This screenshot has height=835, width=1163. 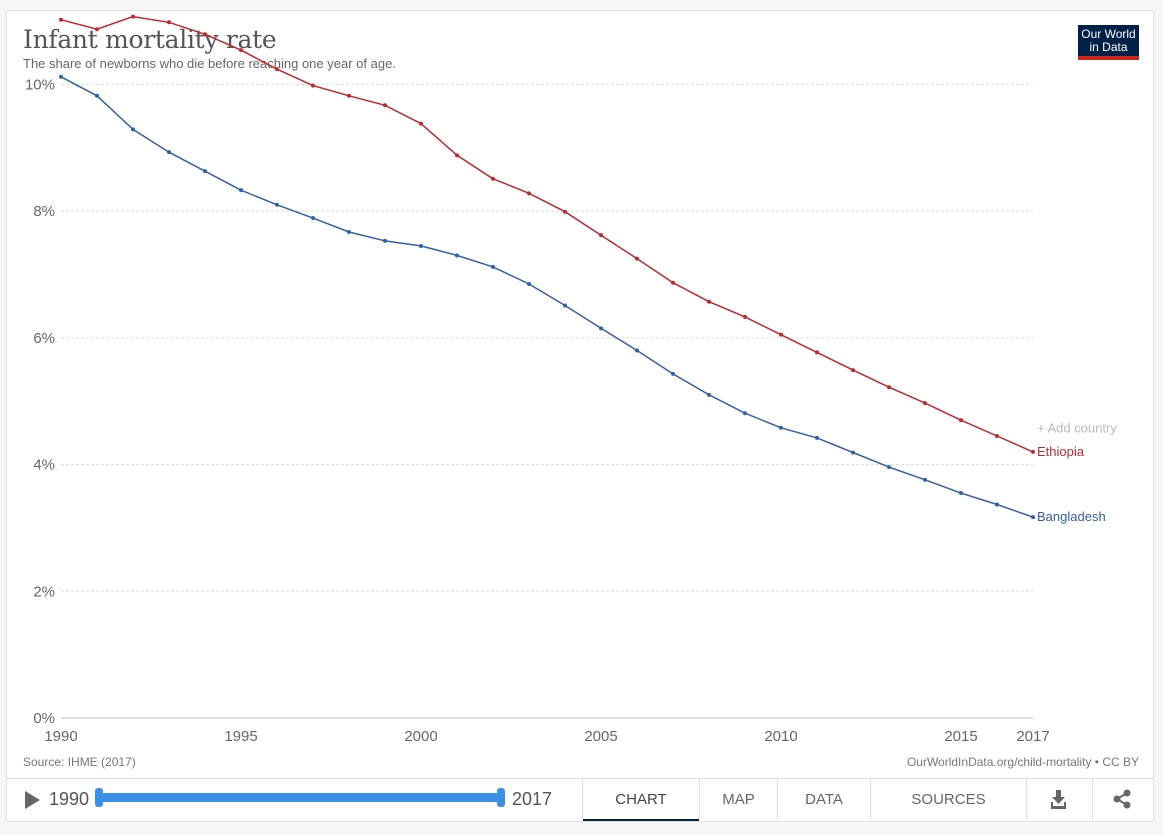 I want to click on logo-line2: in Data, so click(x=1108, y=47).